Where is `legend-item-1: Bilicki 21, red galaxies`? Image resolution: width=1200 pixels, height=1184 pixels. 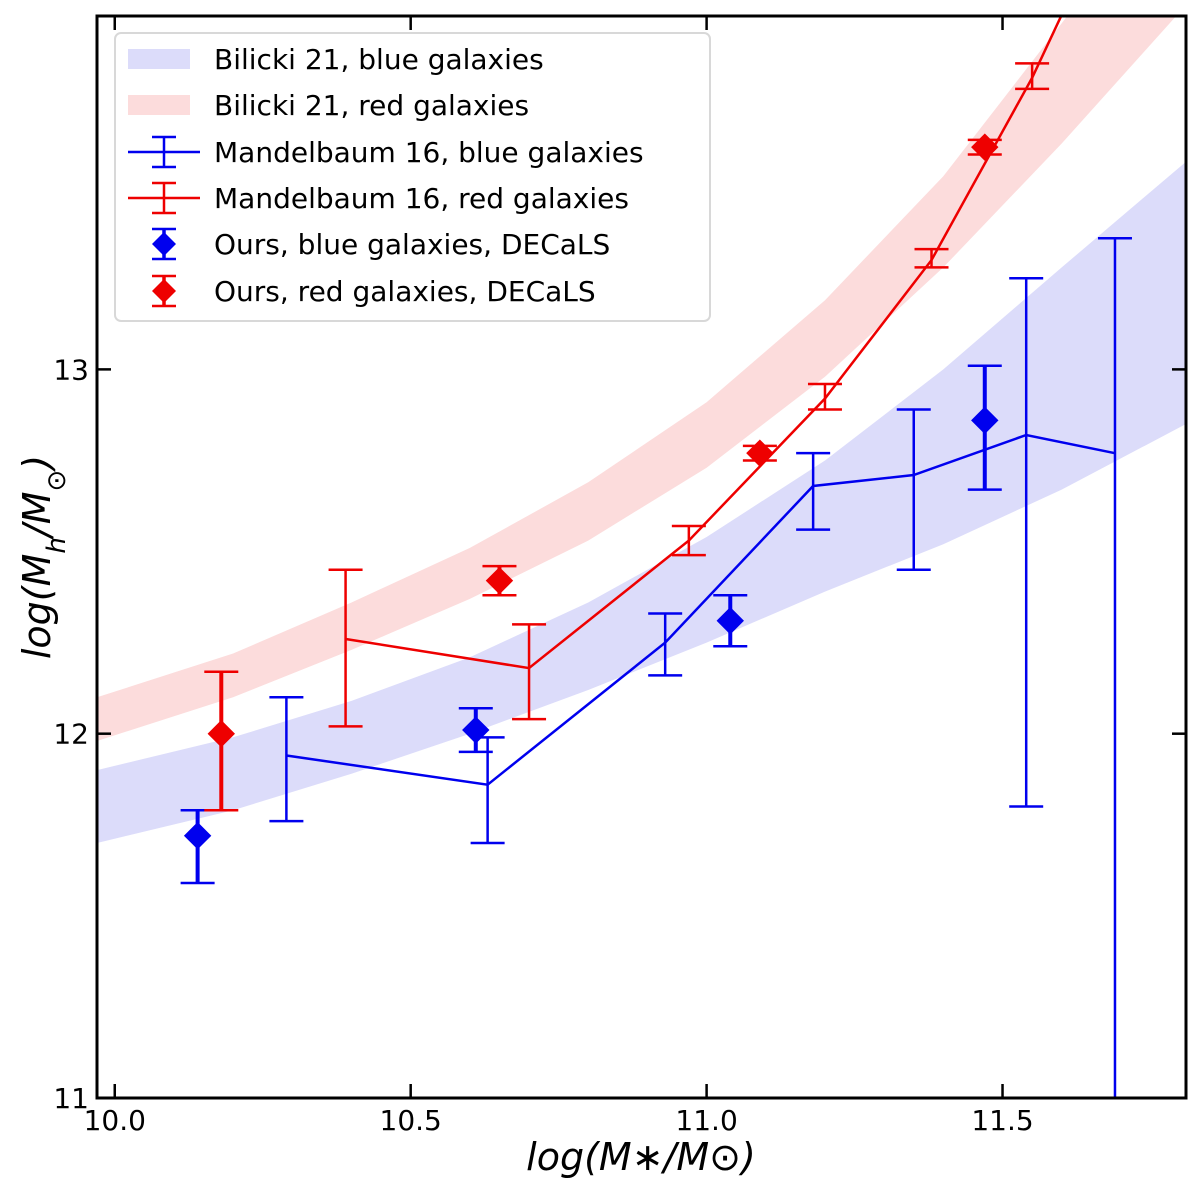
legend-item-1: Bilicki 21, red galaxies is located at coordinates (328, 105).